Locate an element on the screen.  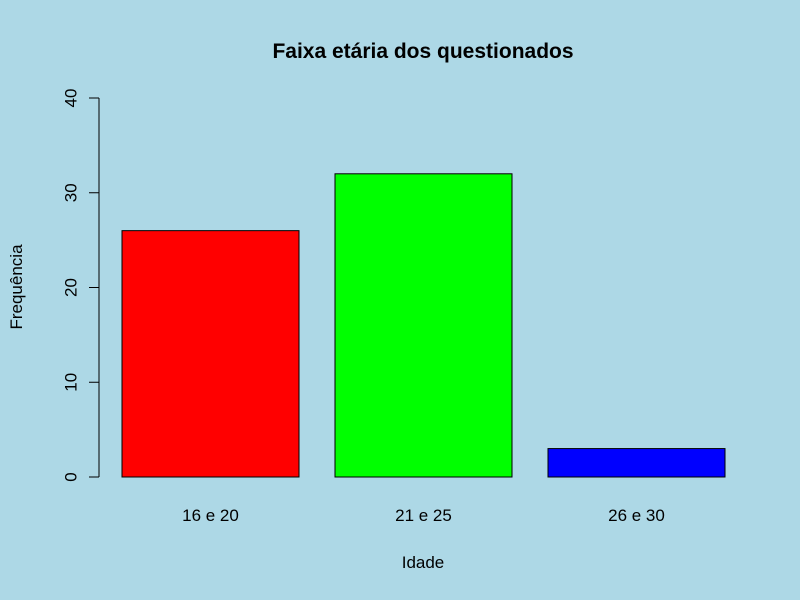
y-tick-label: 40 is located at coordinates (71, 98).